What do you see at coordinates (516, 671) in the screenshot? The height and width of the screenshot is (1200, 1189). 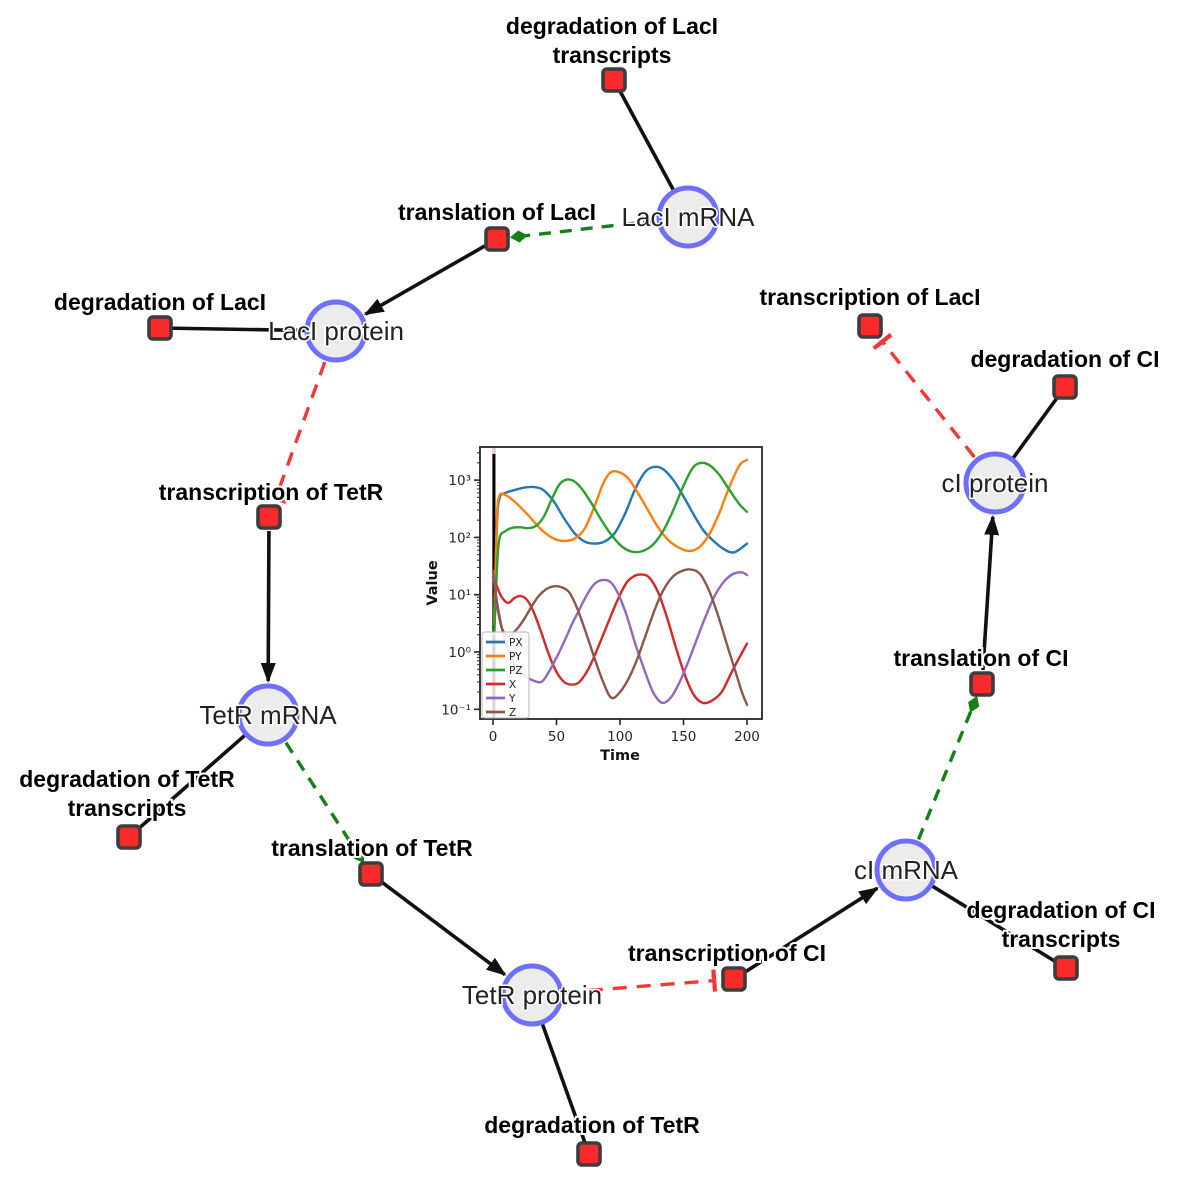 I see `legend-label-PZ: PZ` at bounding box center [516, 671].